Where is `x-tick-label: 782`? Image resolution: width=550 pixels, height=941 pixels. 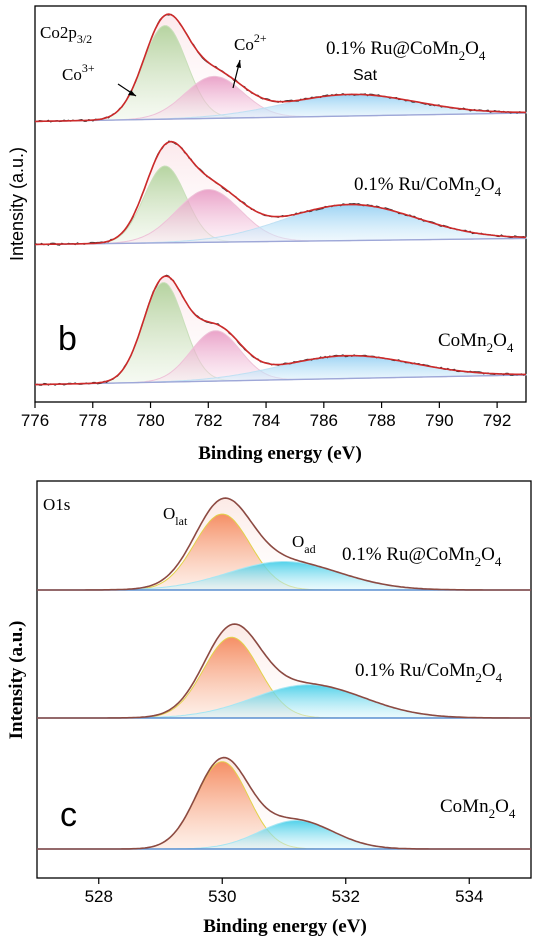
x-tick-label: 782 is located at coordinates (208, 420).